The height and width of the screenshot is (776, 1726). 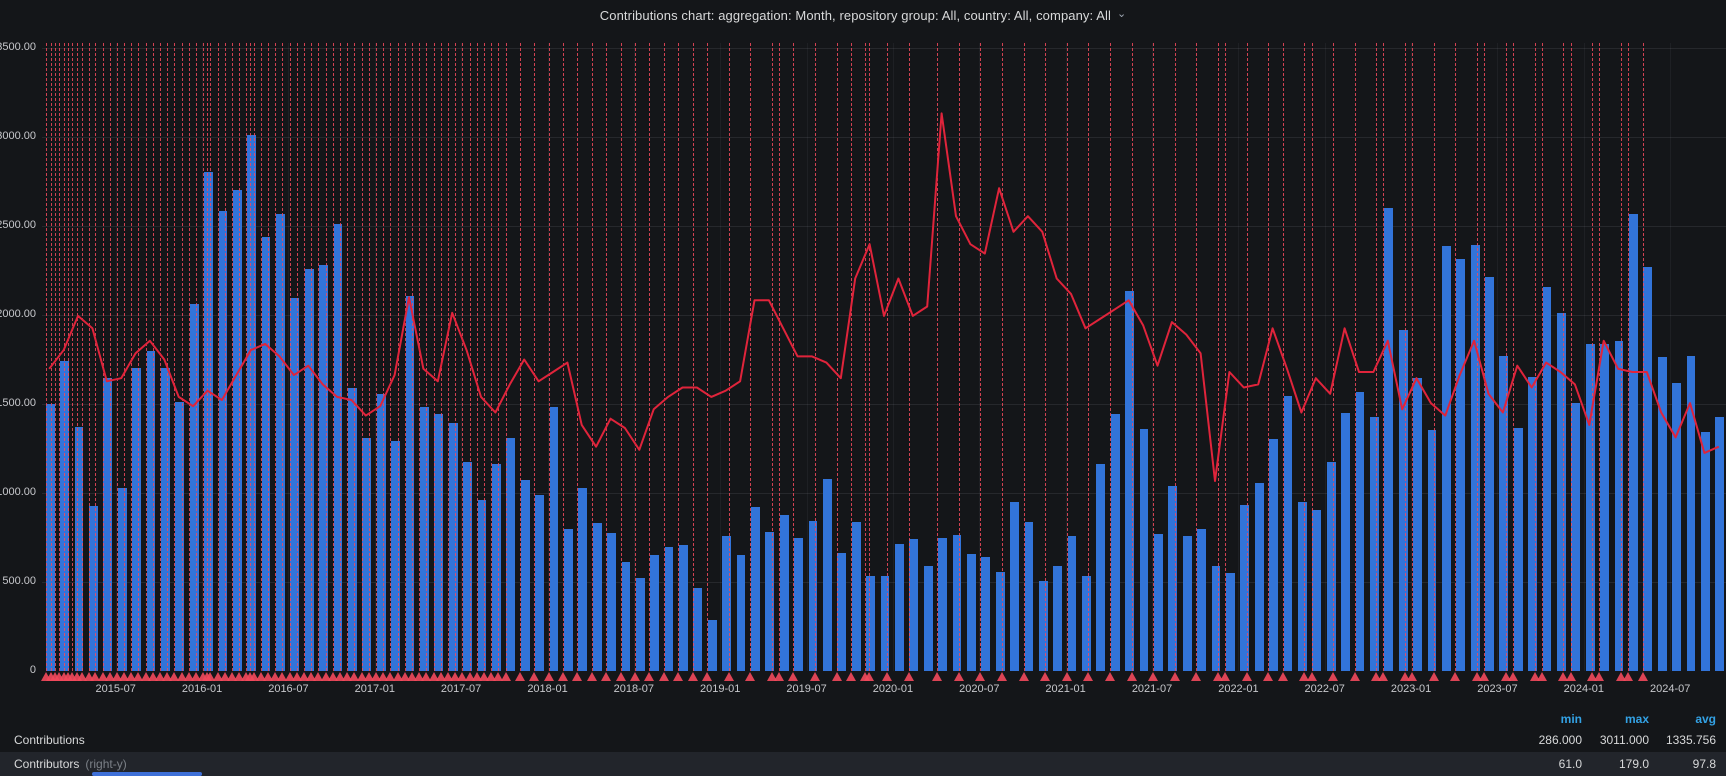 What do you see at coordinates (1571, 719) in the screenshot?
I see `legend-col-min: min` at bounding box center [1571, 719].